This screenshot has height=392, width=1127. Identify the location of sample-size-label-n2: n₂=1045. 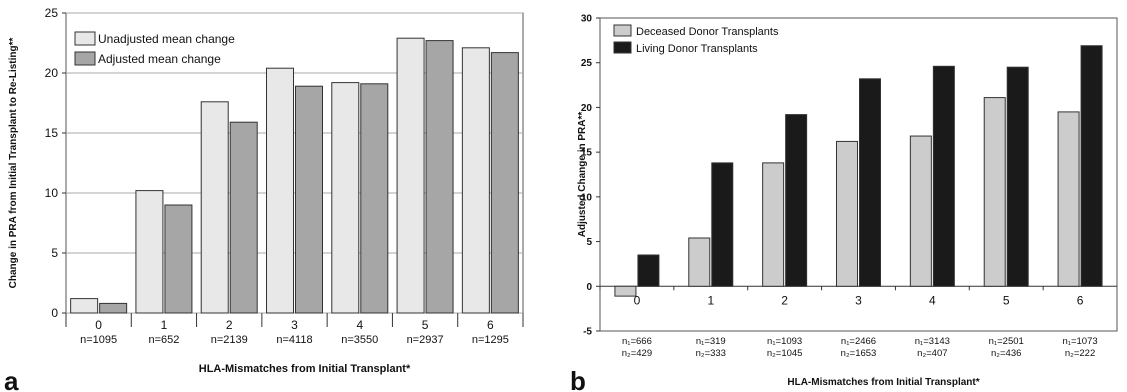
(785, 353).